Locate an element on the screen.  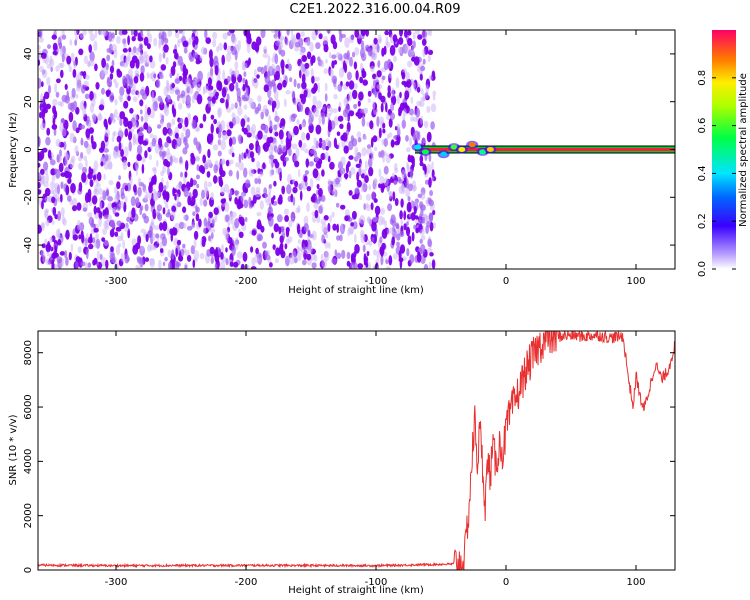
chart-title: C2E1.2022.316.00.04.R09 is located at coordinates (375, 9).